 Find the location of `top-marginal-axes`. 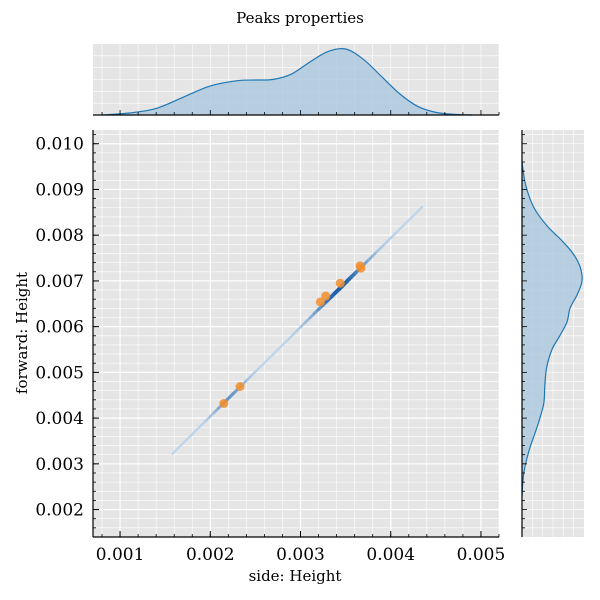

top-marginal-axes is located at coordinates (296, 80).